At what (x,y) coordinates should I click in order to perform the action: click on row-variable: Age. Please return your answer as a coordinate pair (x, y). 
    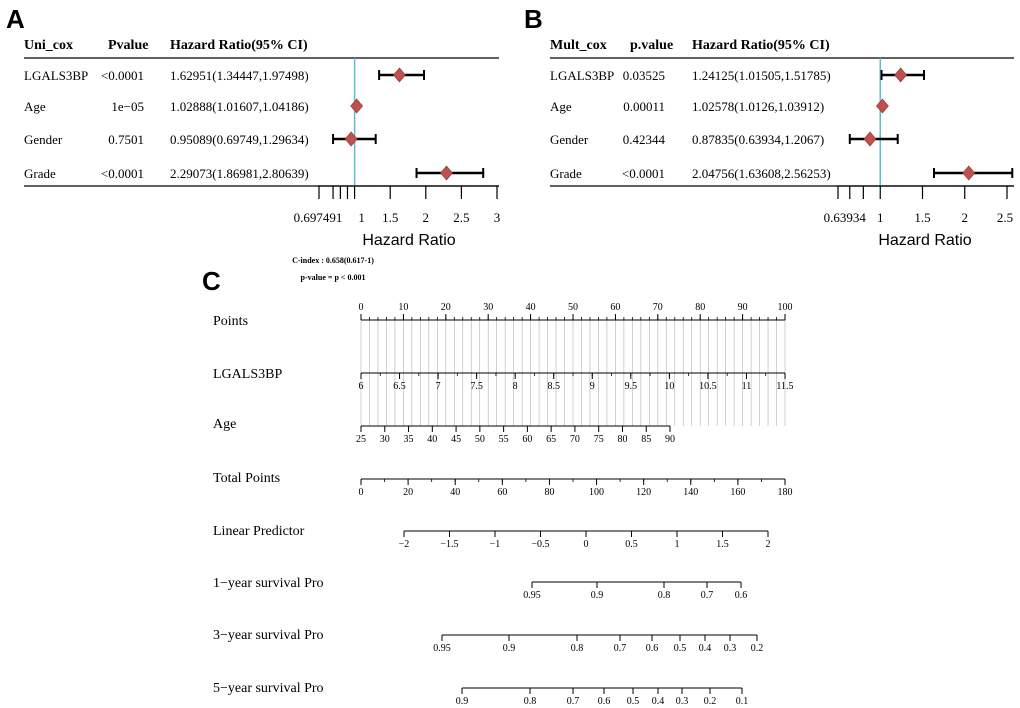
    Looking at the image, I should click on (561, 106).